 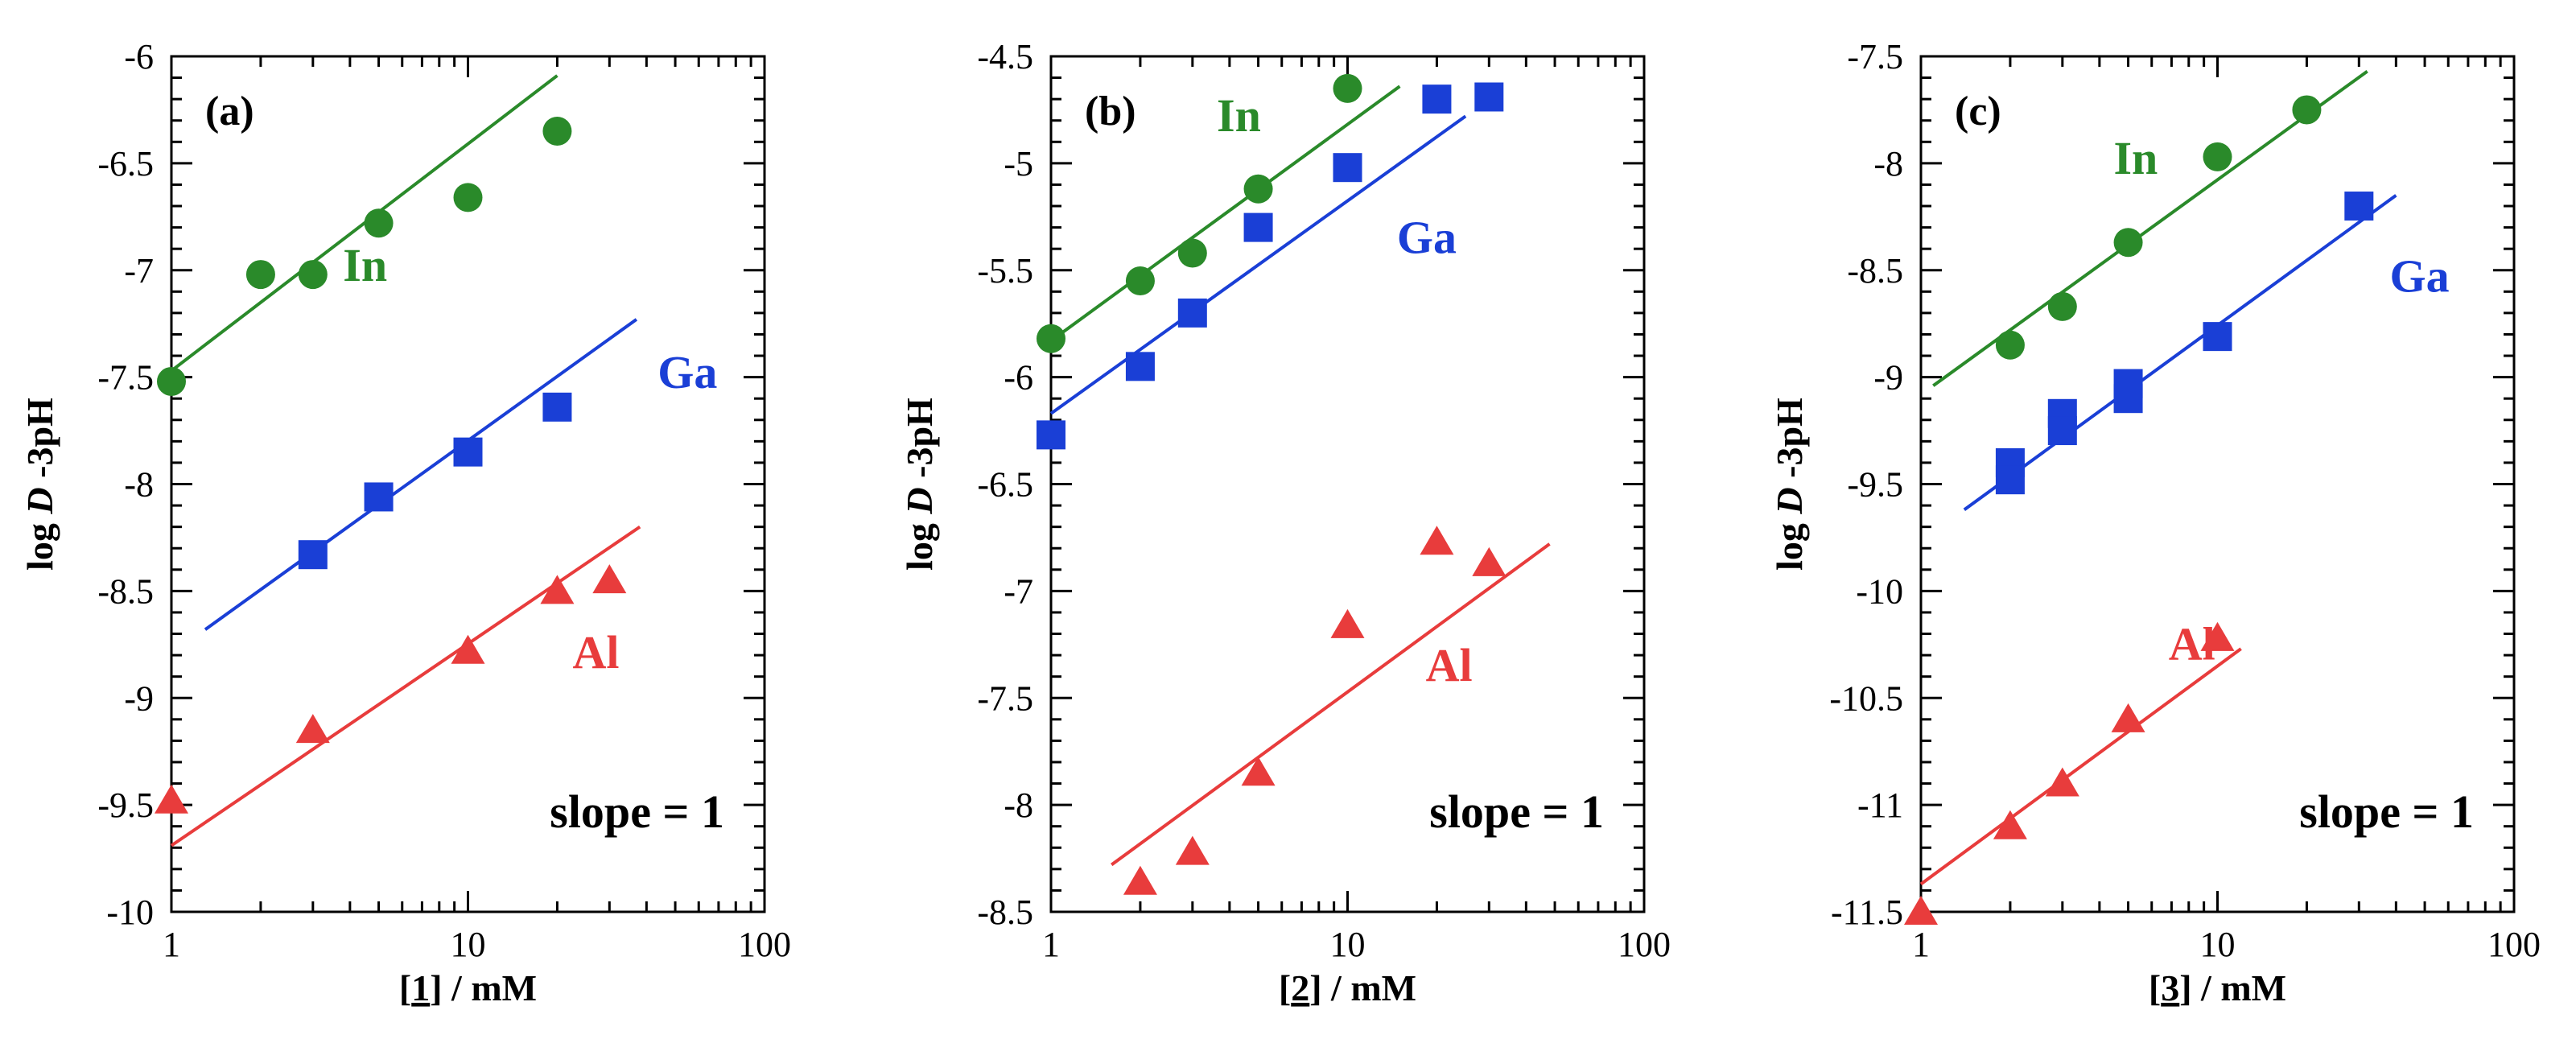 I want to click on x-axis-title: [1] / mM, so click(x=468, y=987).